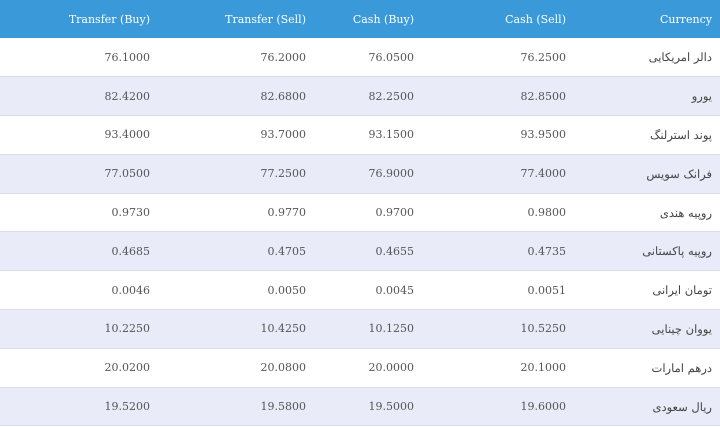  Describe the element at coordinates (127, 407) in the screenshot. I see `transfer-buy-cell: 19.5200` at that location.